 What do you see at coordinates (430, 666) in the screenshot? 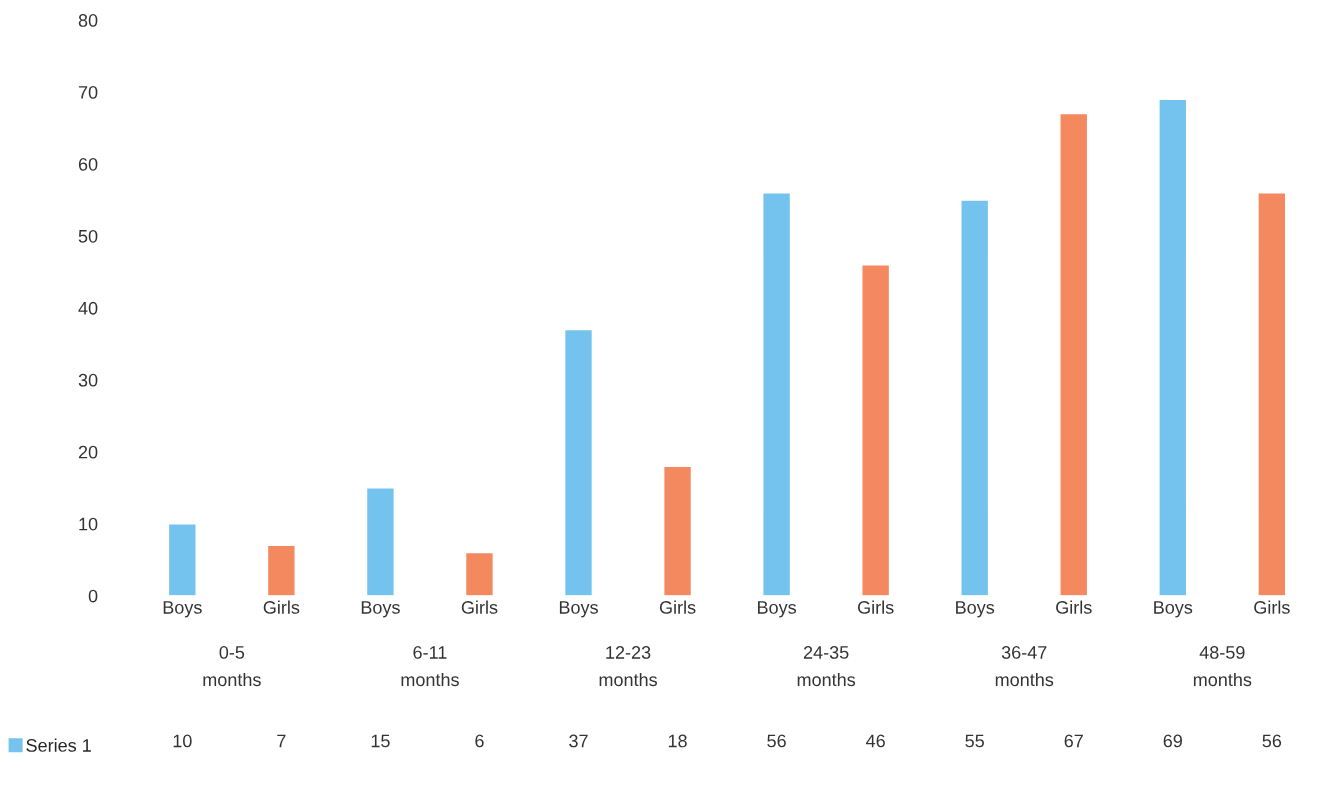
I see `text: 6-11 months` at bounding box center [430, 666].